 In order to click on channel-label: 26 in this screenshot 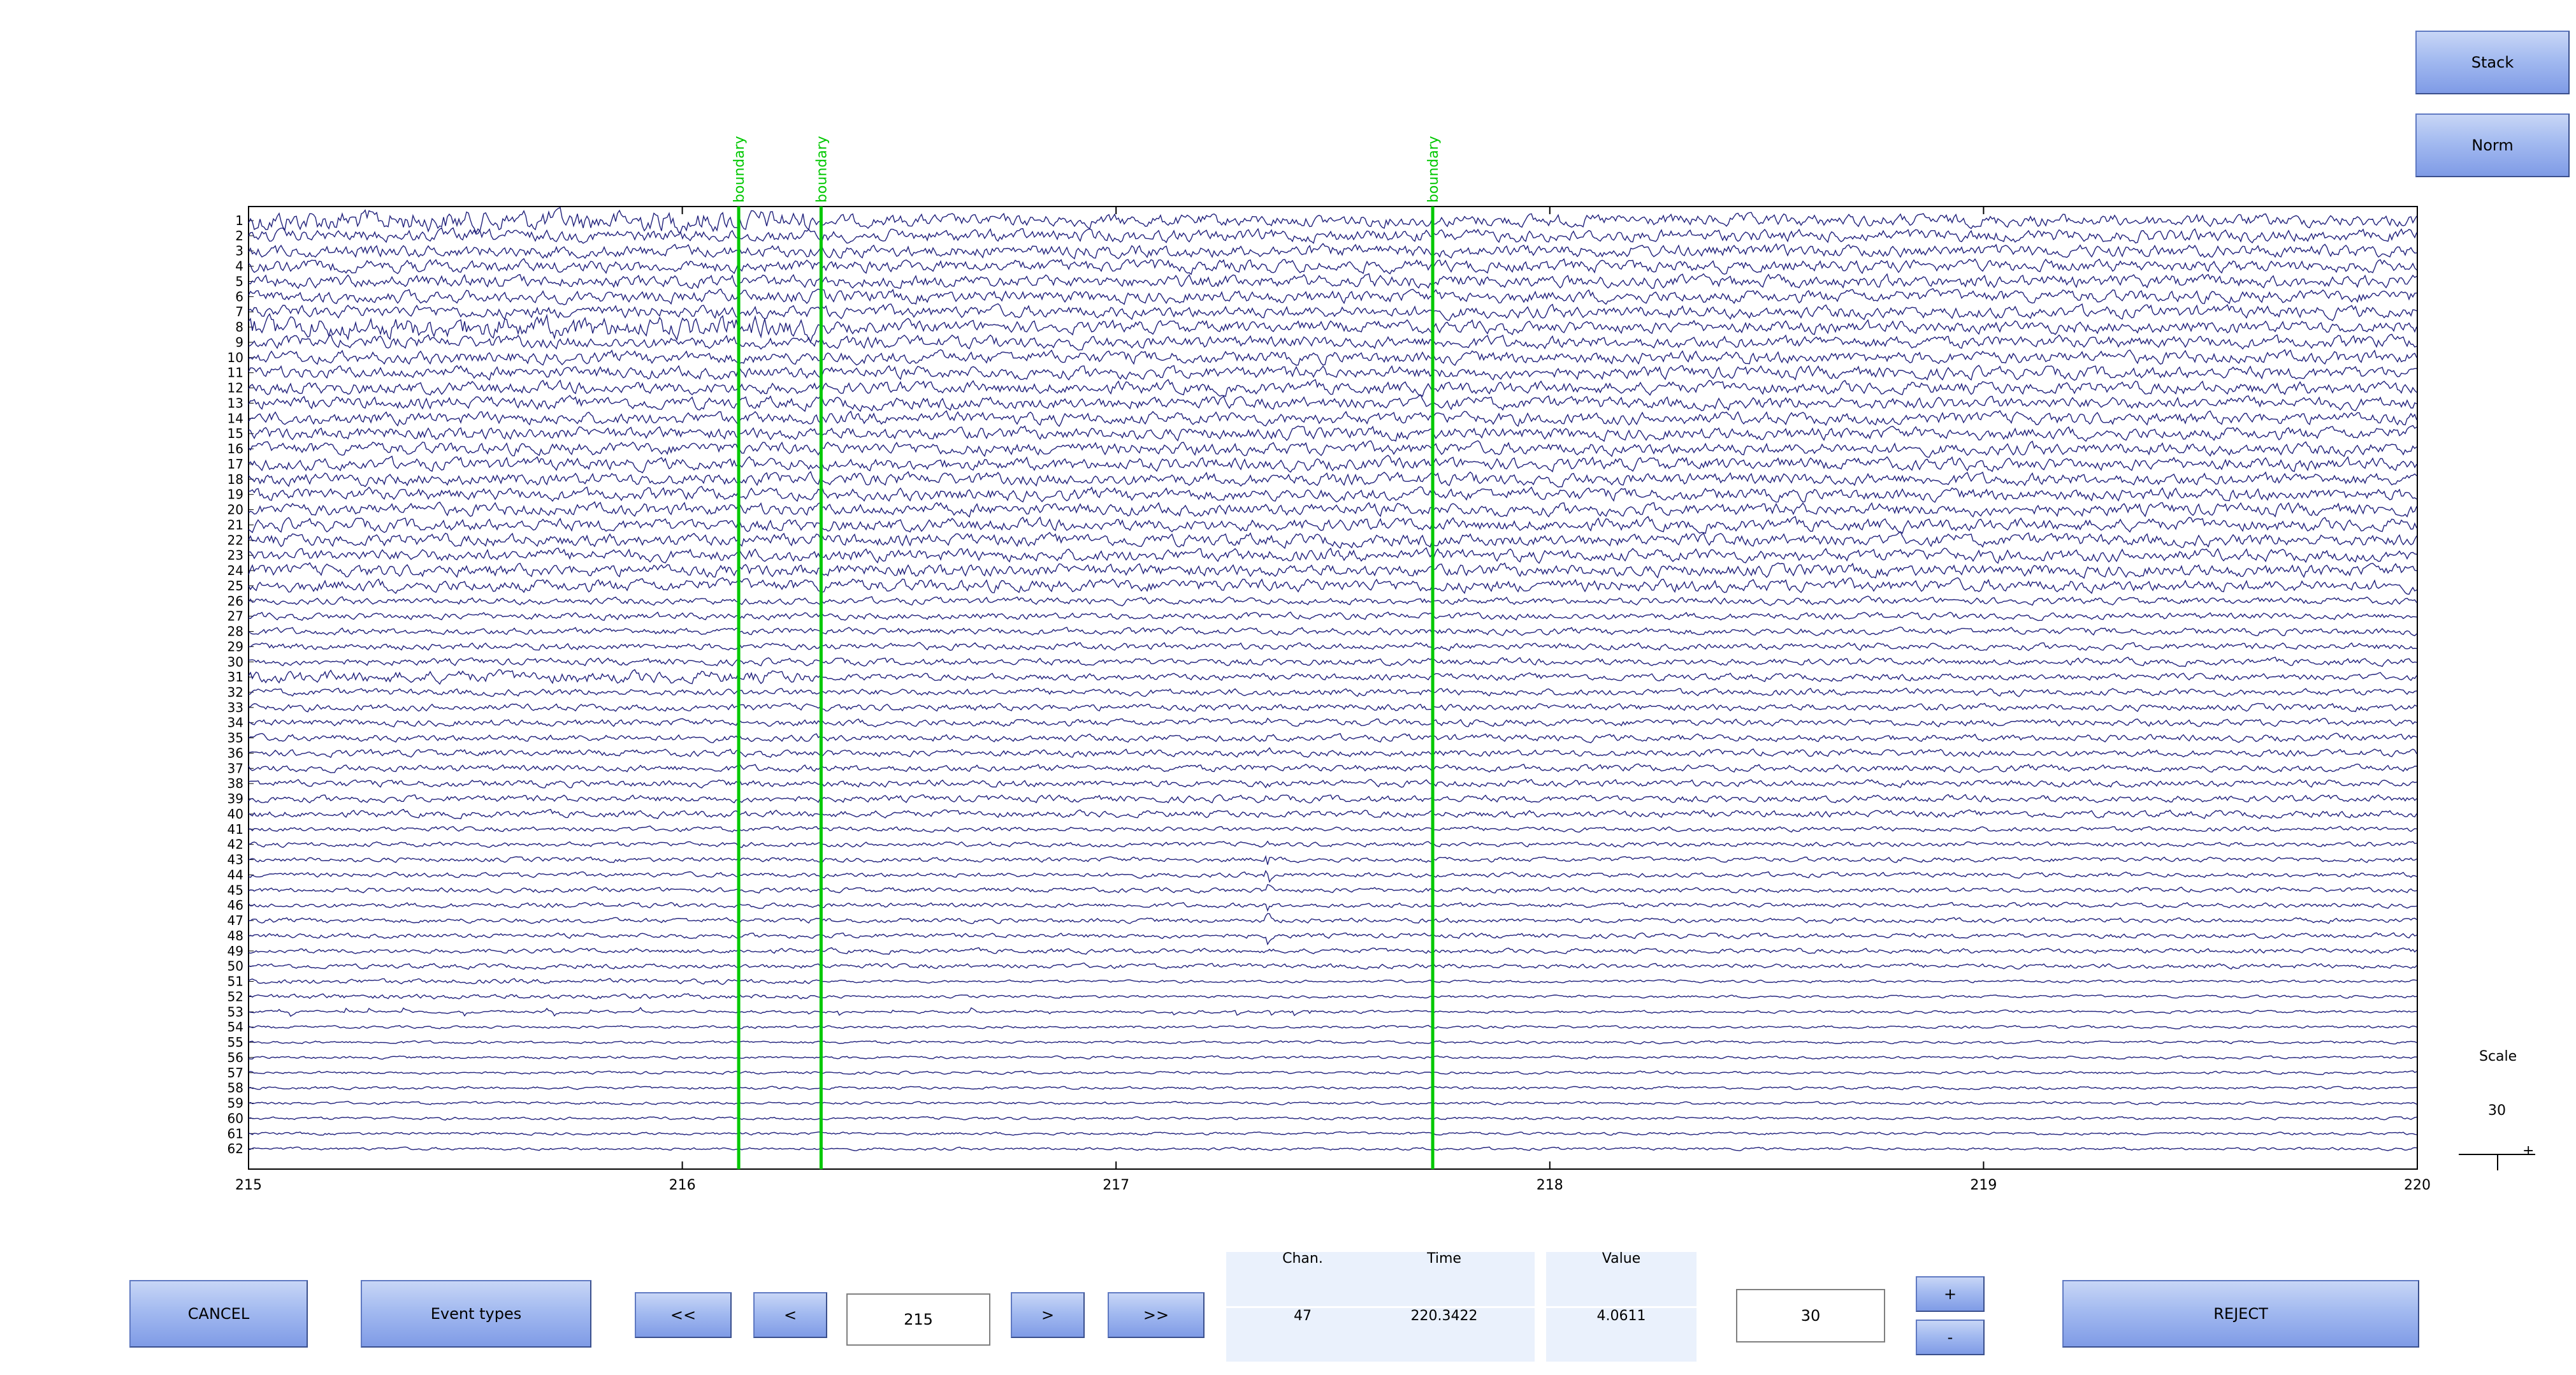, I will do `click(235, 601)`.